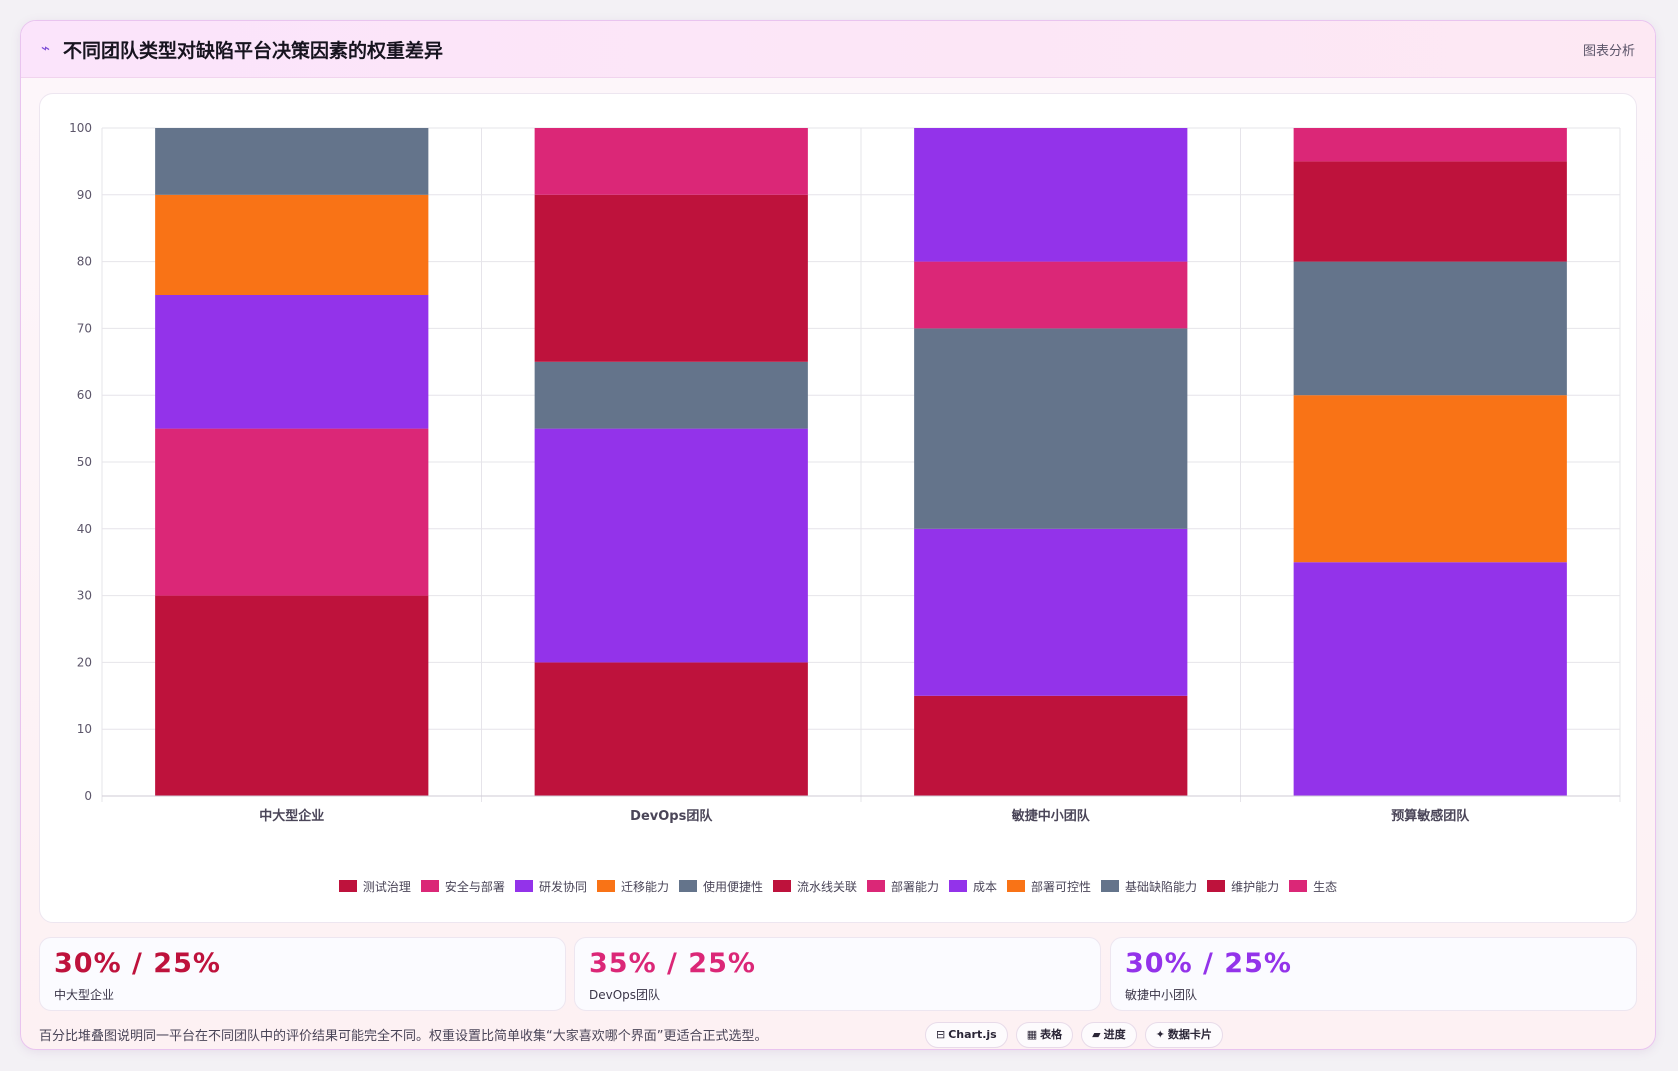 The image size is (1678, 1071). I want to click on chip-chartjs: ⊟ Chart.js, so click(966, 1035).